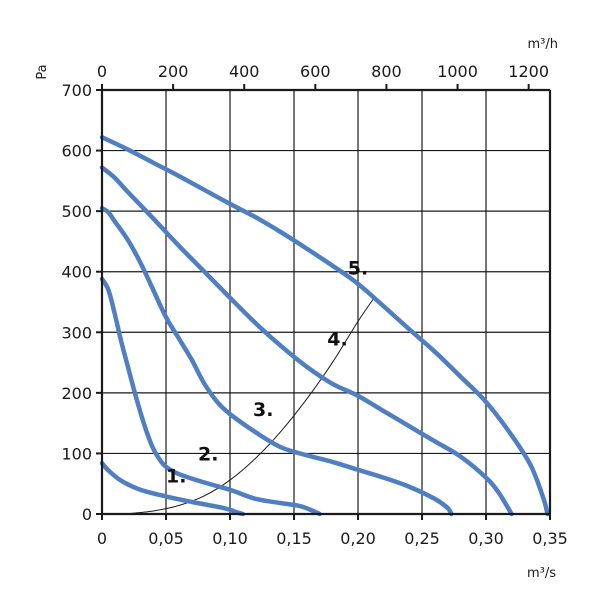  What do you see at coordinates (550, 538) in the screenshot?
I see `x-tick-label: 0,35` at bounding box center [550, 538].